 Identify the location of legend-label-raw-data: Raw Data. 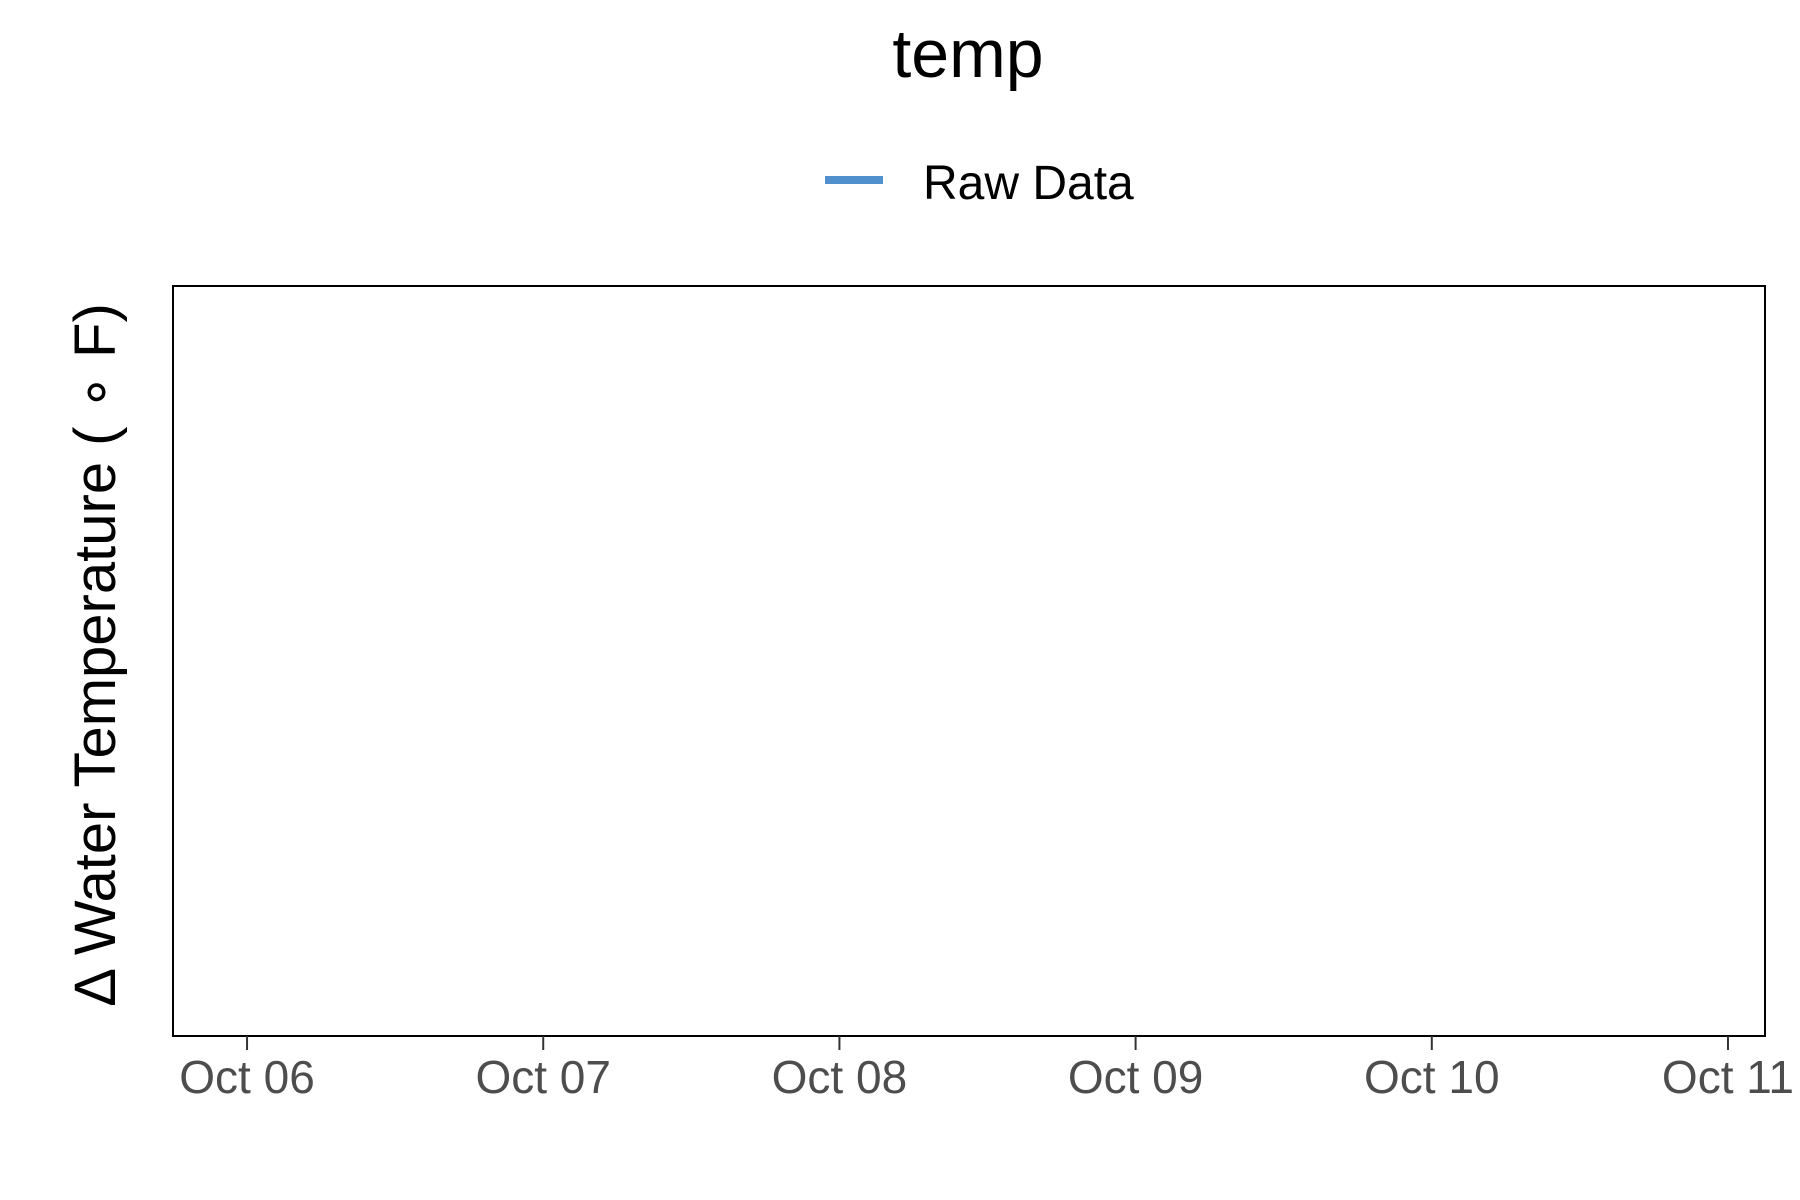
(1028, 183).